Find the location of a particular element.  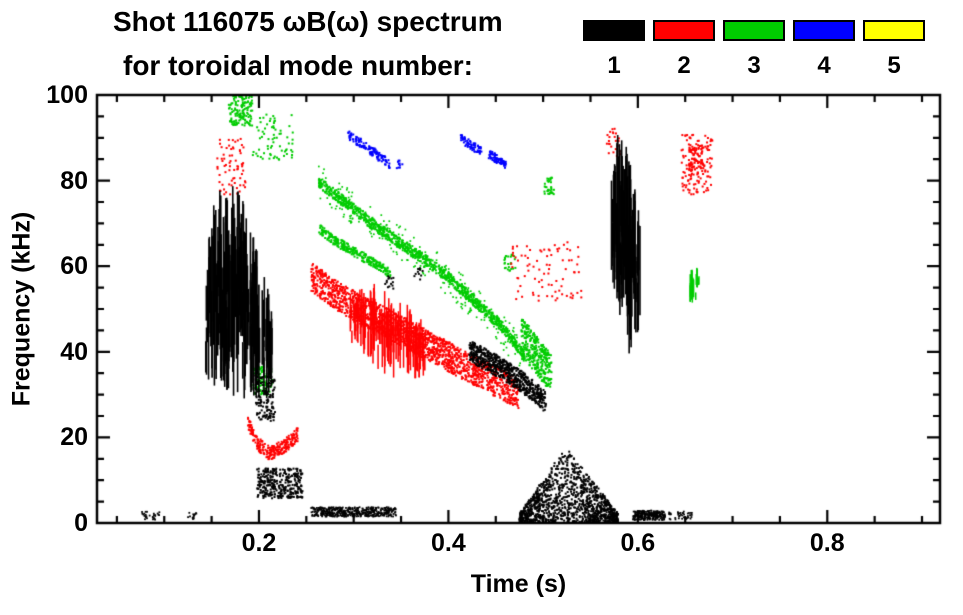

x-tick-label: 0.2 is located at coordinates (259, 543).